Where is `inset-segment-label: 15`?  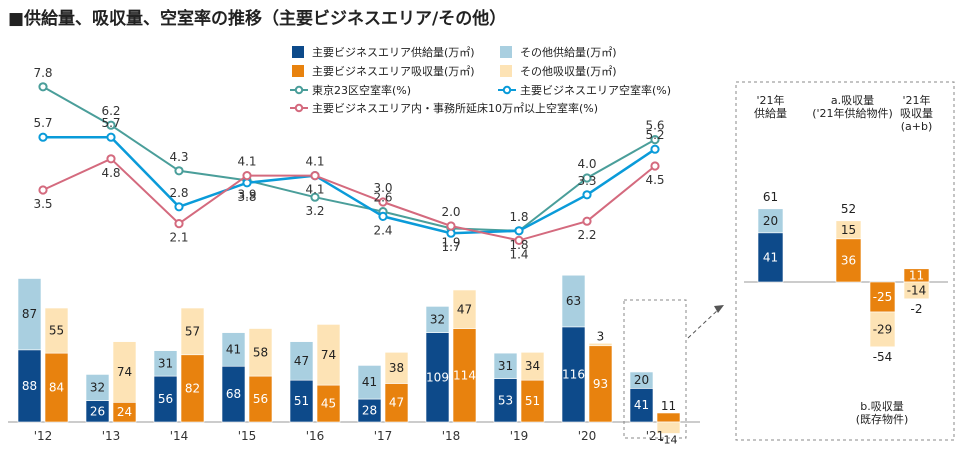 inset-segment-label: 15 is located at coordinates (848, 230).